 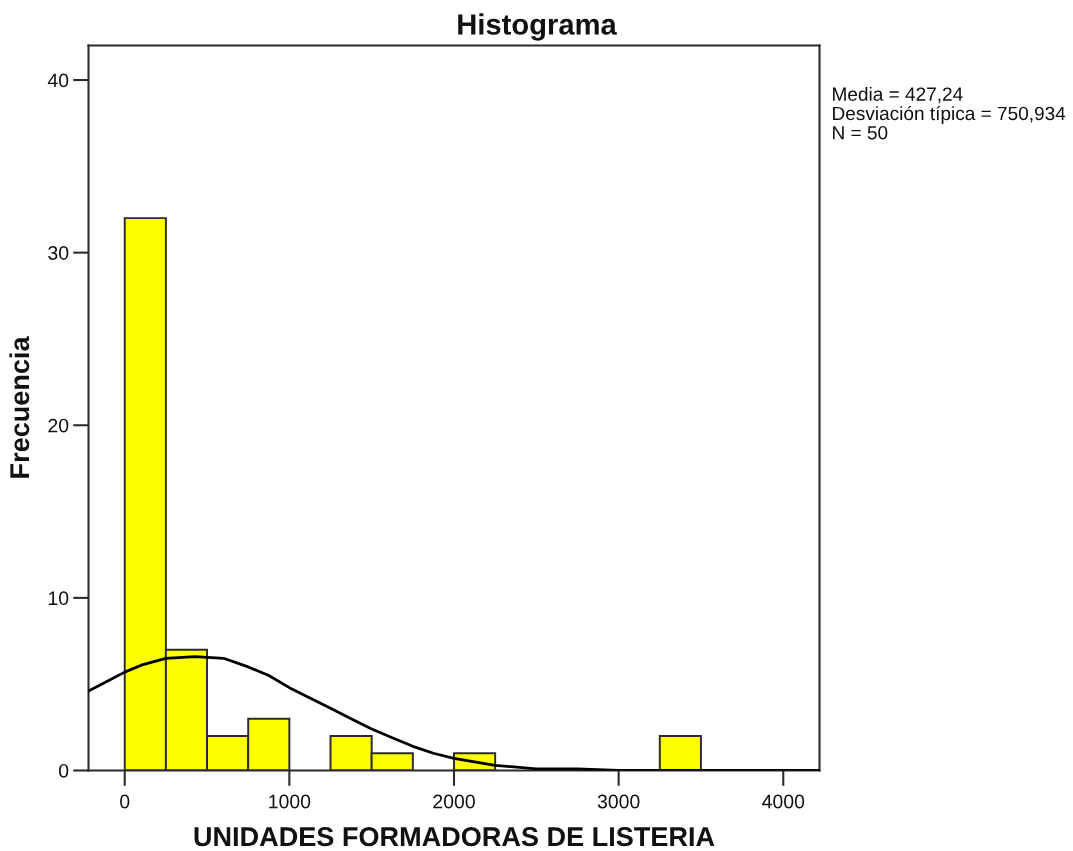 What do you see at coordinates (454, 837) in the screenshot?
I see `x-axis-title: UNIDADES FORMADORAS DE LISTERIA` at bounding box center [454, 837].